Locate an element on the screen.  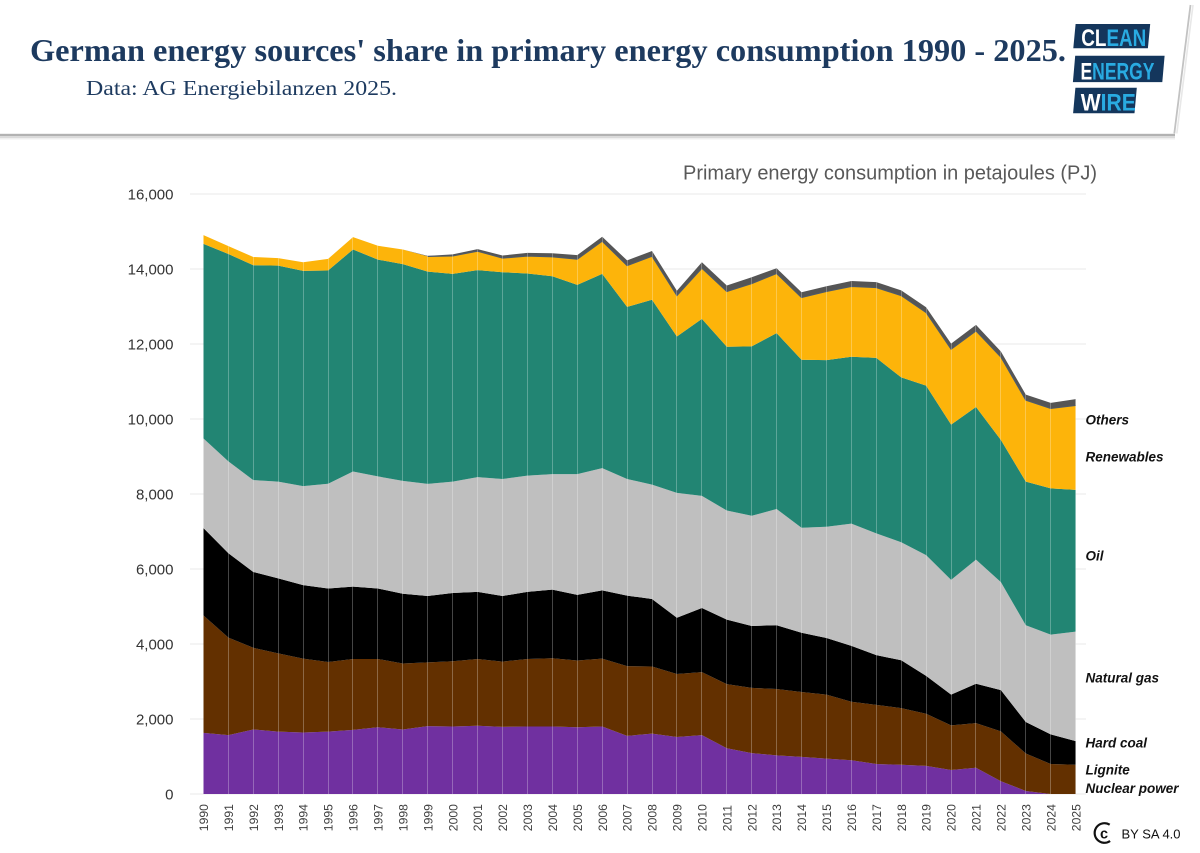
svg-text: 2016 is located at coordinates (852, 817).